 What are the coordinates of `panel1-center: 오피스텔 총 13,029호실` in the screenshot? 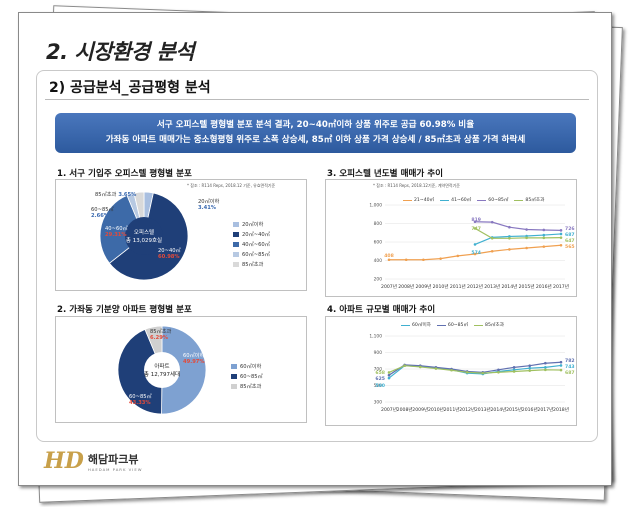 It's located at (144, 237).